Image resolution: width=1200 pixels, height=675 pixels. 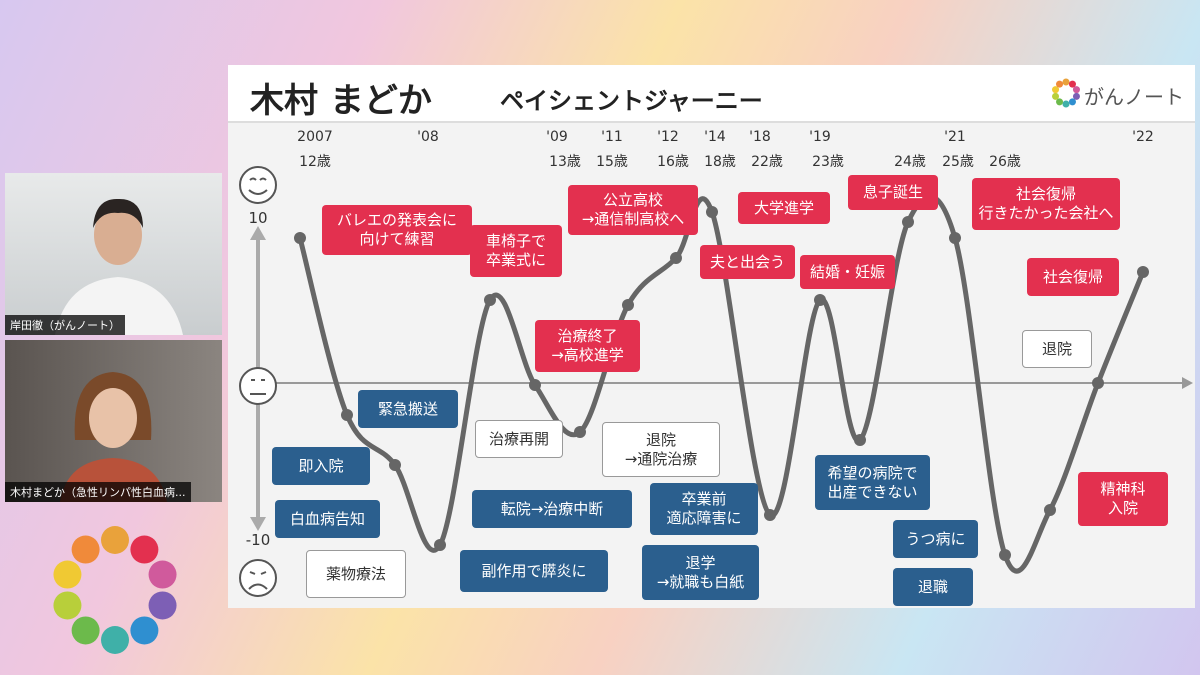 I want to click on event-callout: 即入院, so click(x=321, y=466).